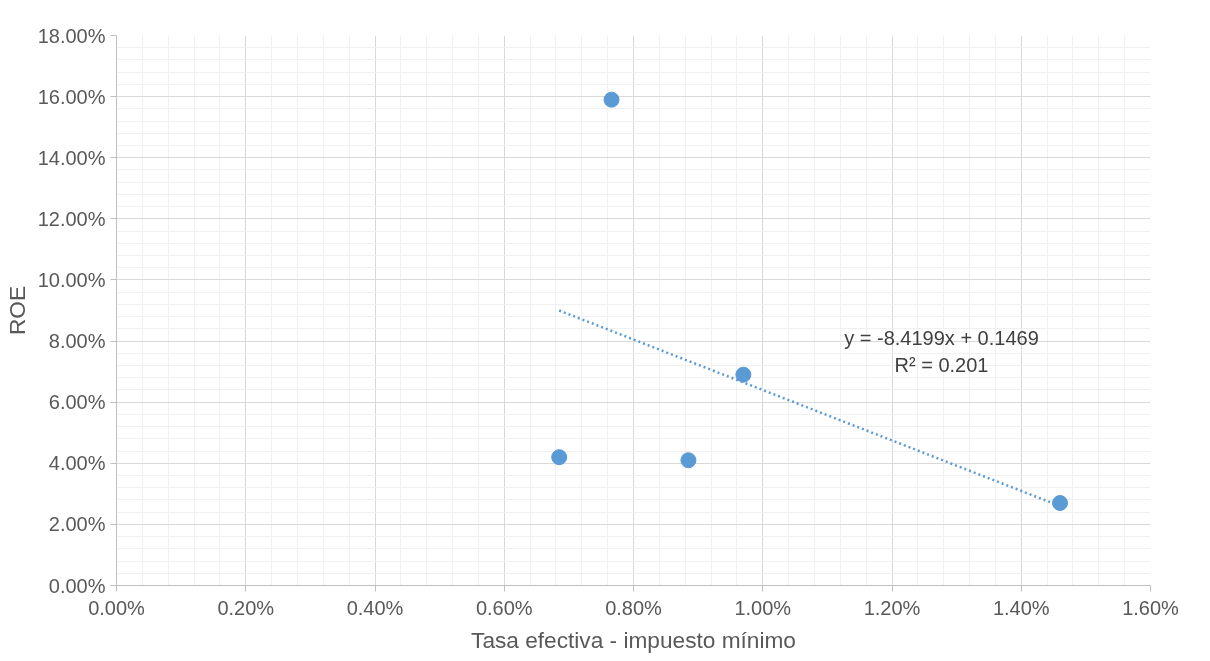  What do you see at coordinates (16, 310) in the screenshot?
I see `y-axis-title: ROE` at bounding box center [16, 310].